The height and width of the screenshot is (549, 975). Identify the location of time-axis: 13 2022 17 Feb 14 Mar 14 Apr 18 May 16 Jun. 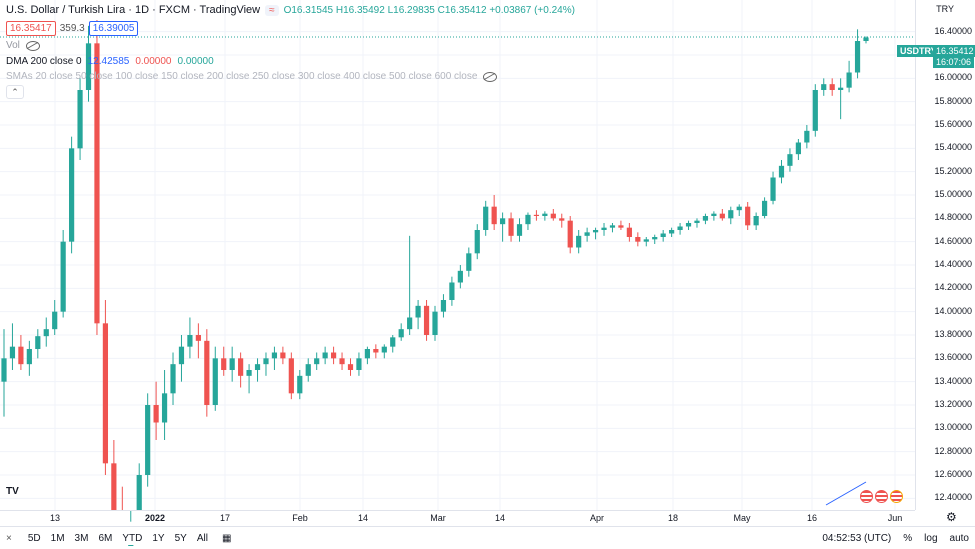
(457, 518).